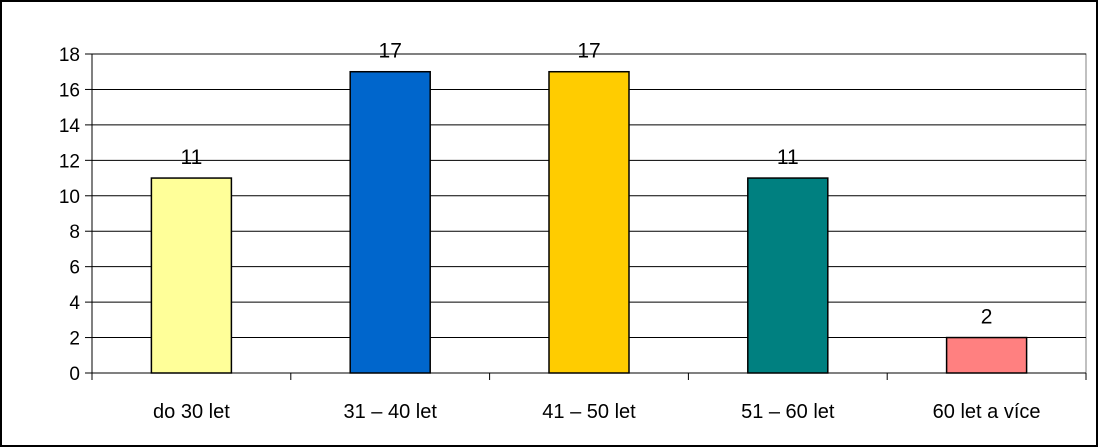 This screenshot has width=1098, height=447. Describe the element at coordinates (70, 215) in the screenshot. I see `y-tick-labels: 0 2 4 6 8 10 12 14 16 18` at that location.